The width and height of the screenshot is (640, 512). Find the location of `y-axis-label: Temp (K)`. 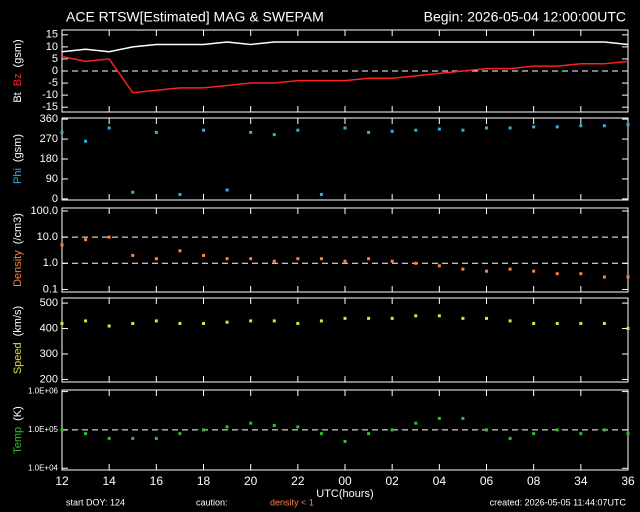

y-axis-label: Temp (K) is located at coordinates (18, 430).